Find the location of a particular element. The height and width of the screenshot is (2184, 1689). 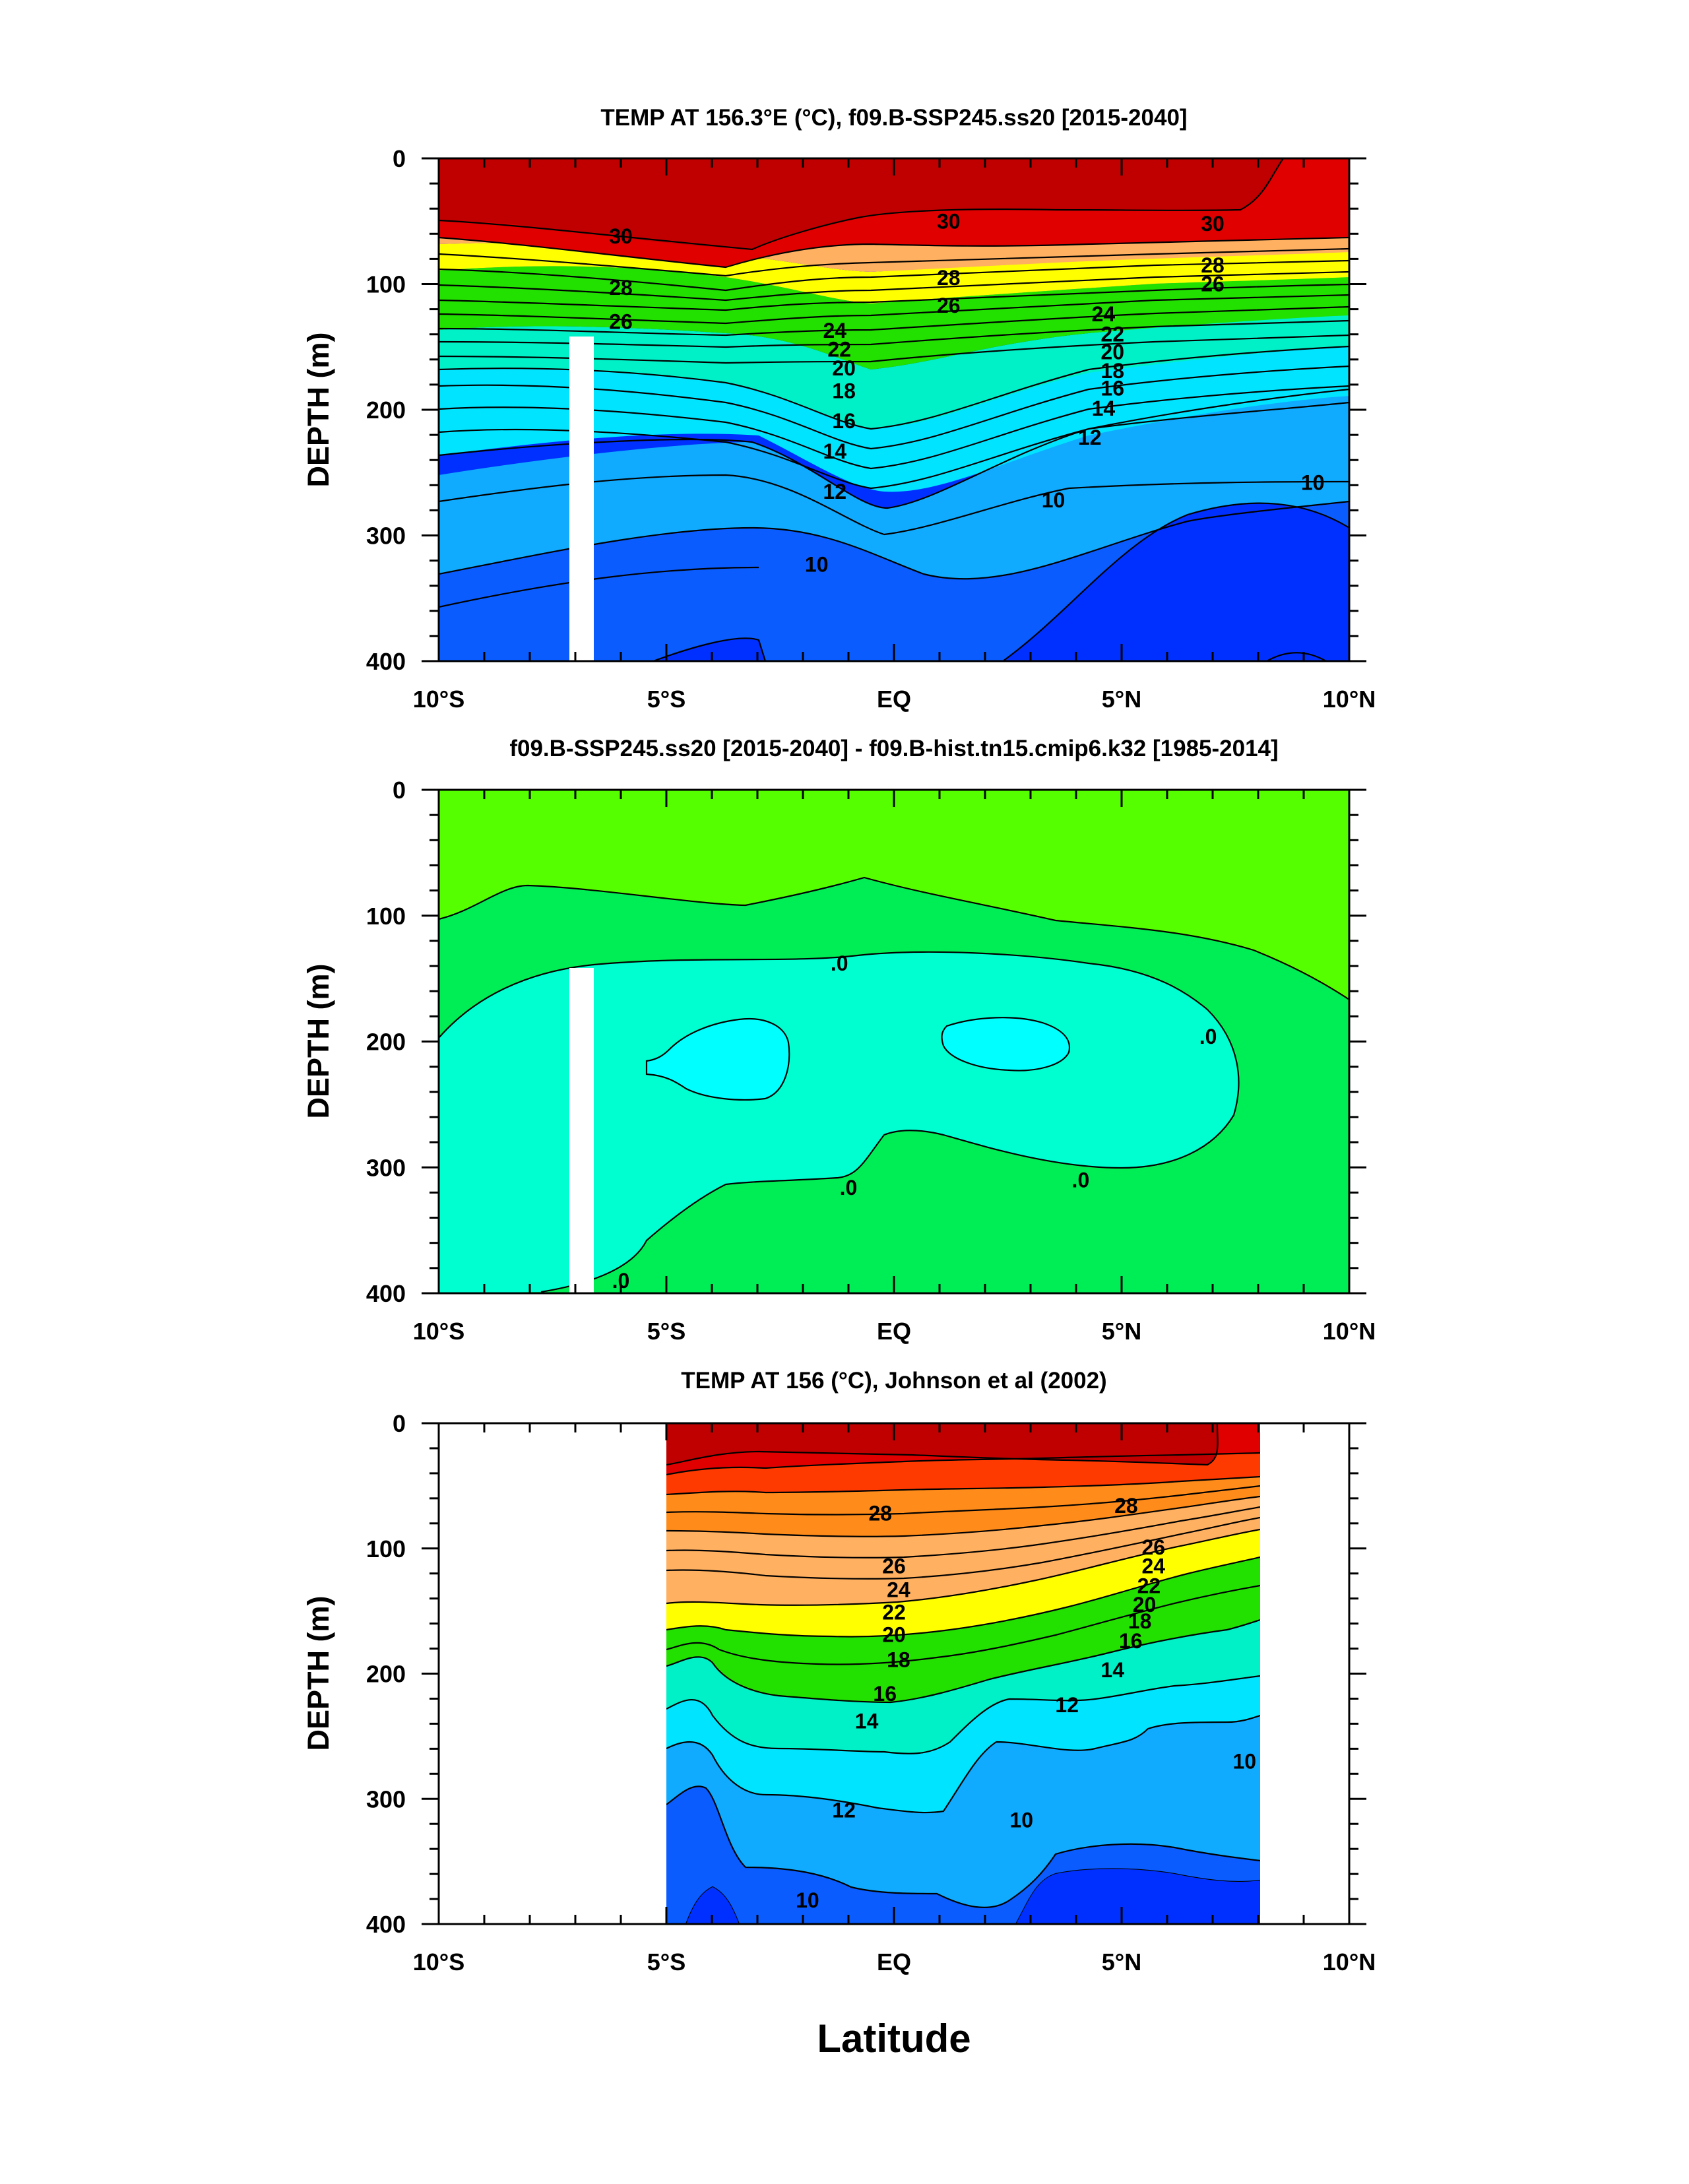

panel-3-ylabel: DEPTH (m) is located at coordinates (318, 1673).